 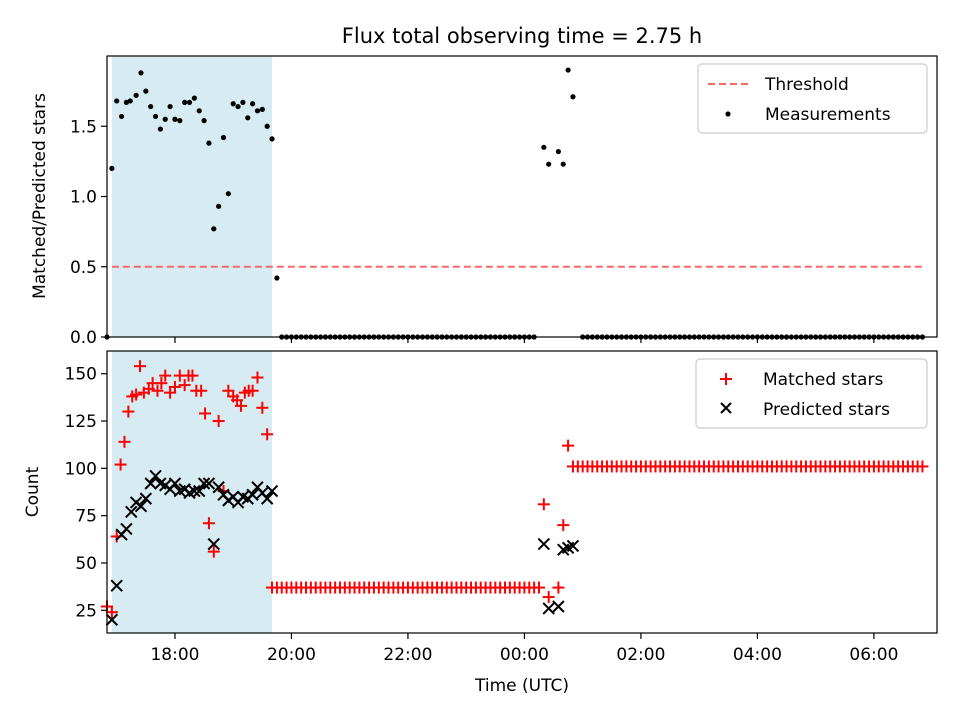 What do you see at coordinates (524, 655) in the screenshot?
I see `x-tick-label: 00:00` at bounding box center [524, 655].